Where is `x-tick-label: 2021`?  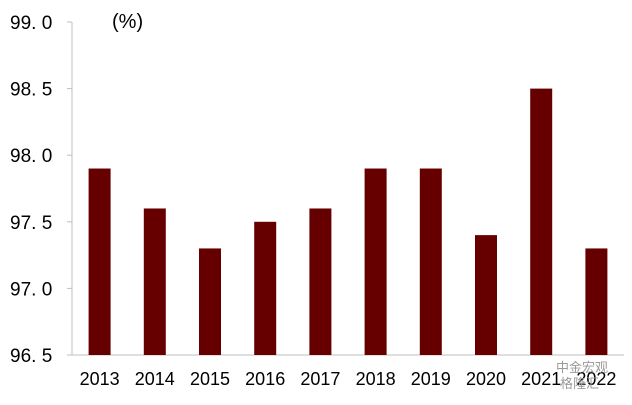 x-tick-label: 2021 is located at coordinates (541, 379).